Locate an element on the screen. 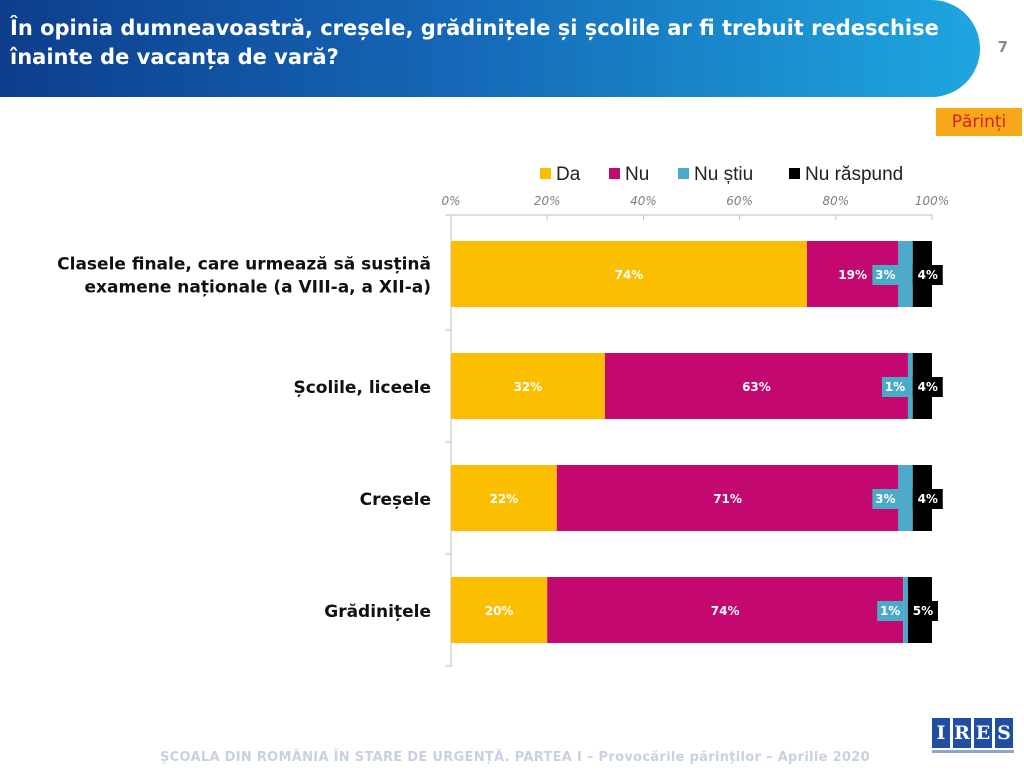  data-label: 63% is located at coordinates (756, 387).